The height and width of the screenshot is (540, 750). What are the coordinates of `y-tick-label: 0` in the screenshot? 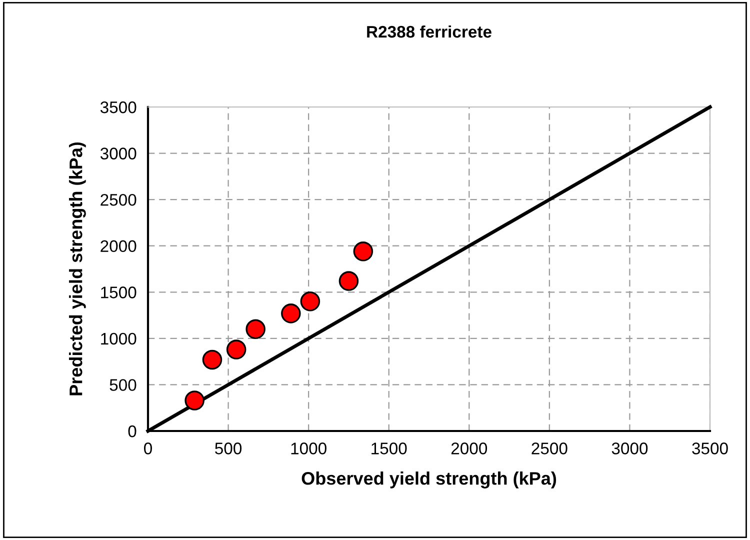 It's located at (132, 431).